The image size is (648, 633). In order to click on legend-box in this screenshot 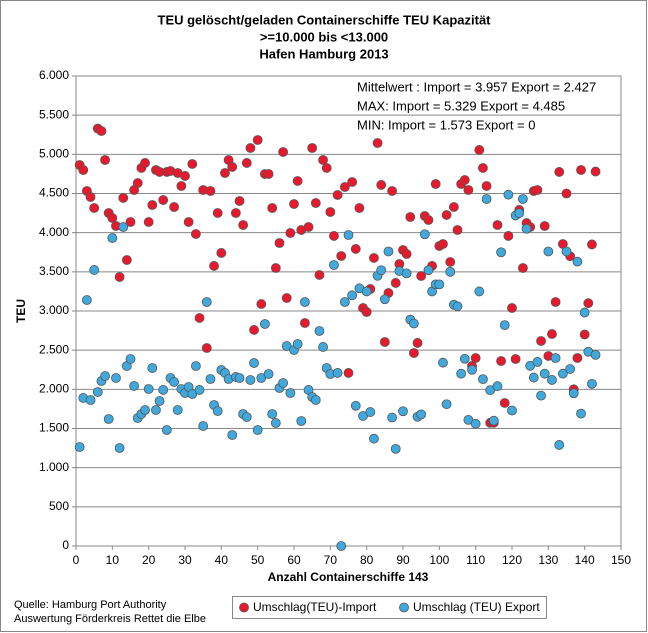, I will do `click(389, 607)`.